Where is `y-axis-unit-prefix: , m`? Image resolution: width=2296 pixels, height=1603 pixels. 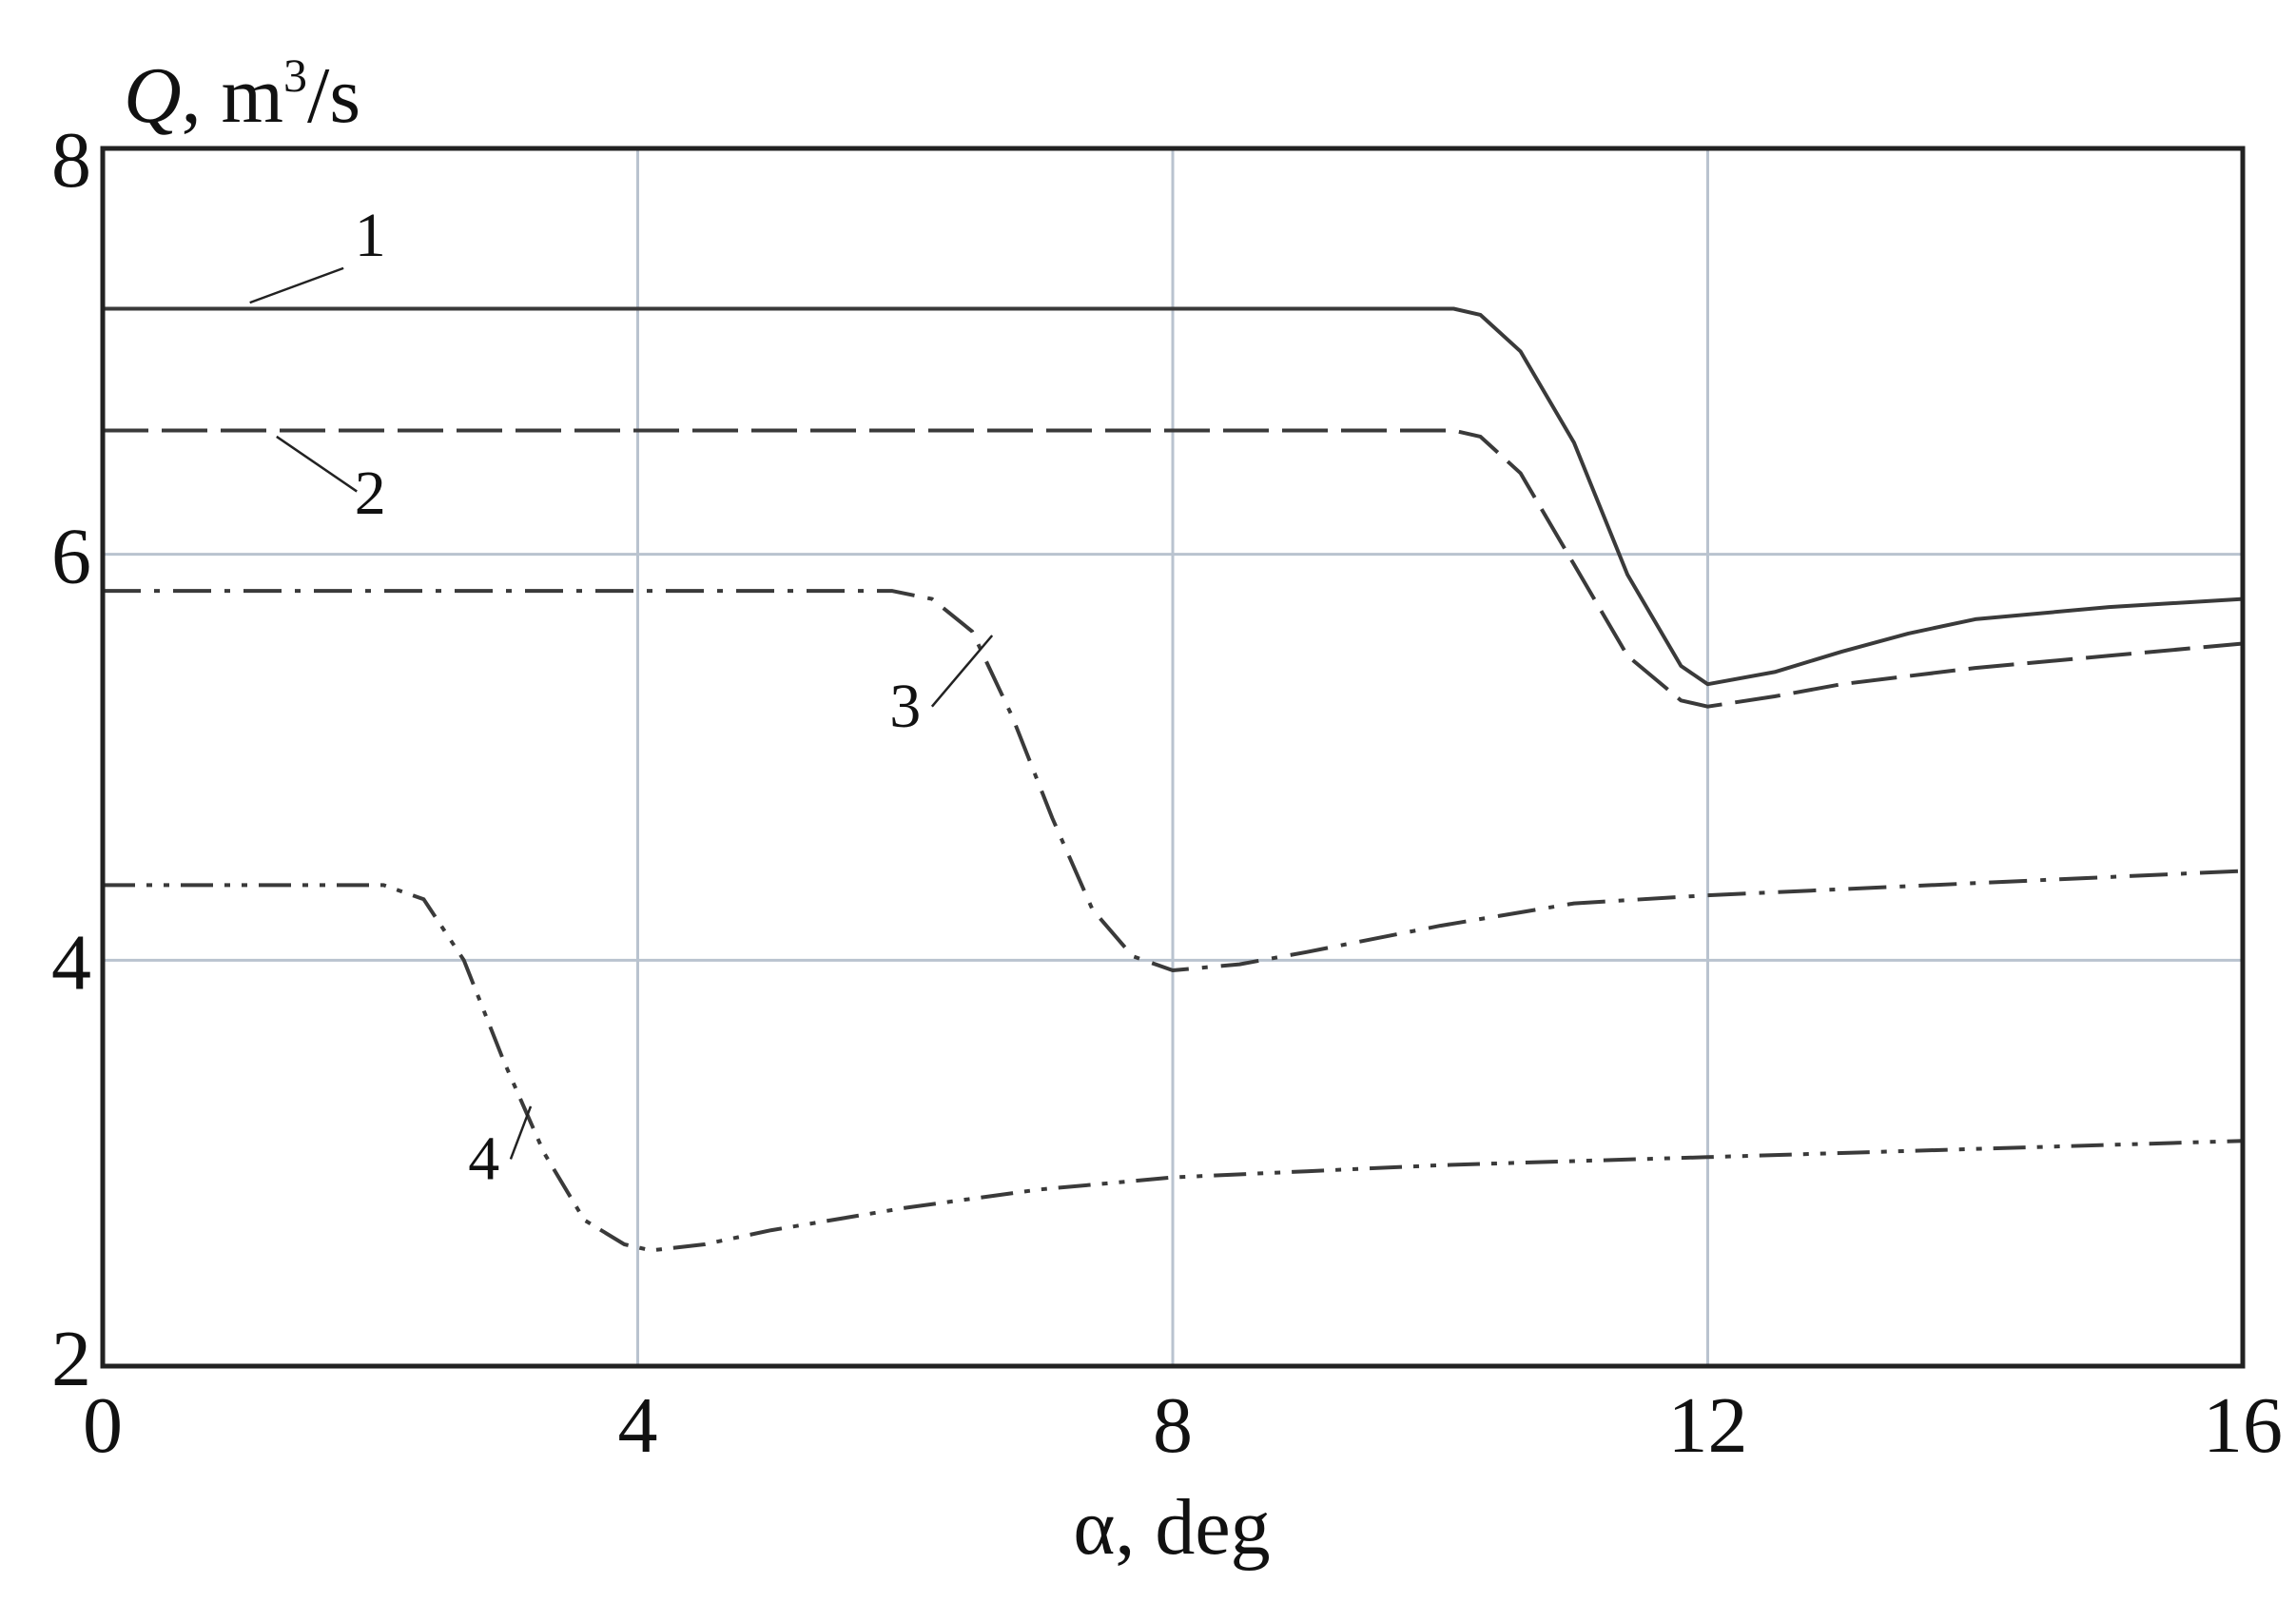 y-axis-unit-prefix: , m is located at coordinates (233, 96).